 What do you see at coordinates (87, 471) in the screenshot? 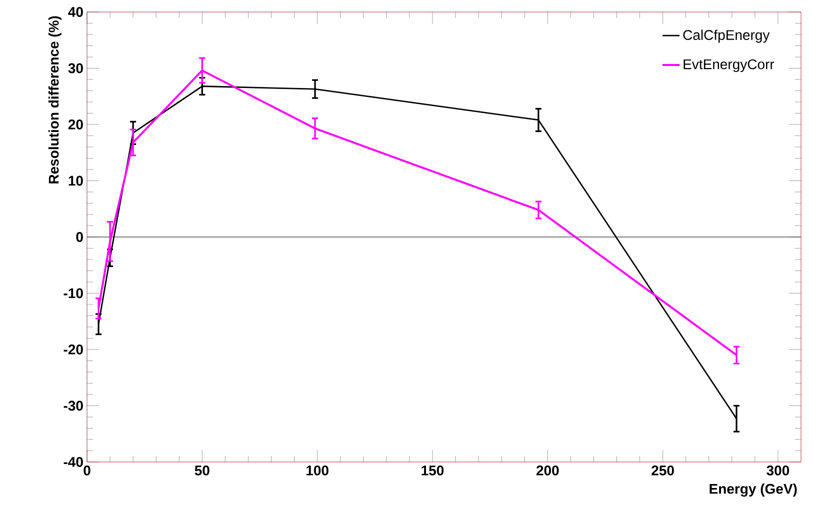
I see `x-tick-label: 0` at bounding box center [87, 471].